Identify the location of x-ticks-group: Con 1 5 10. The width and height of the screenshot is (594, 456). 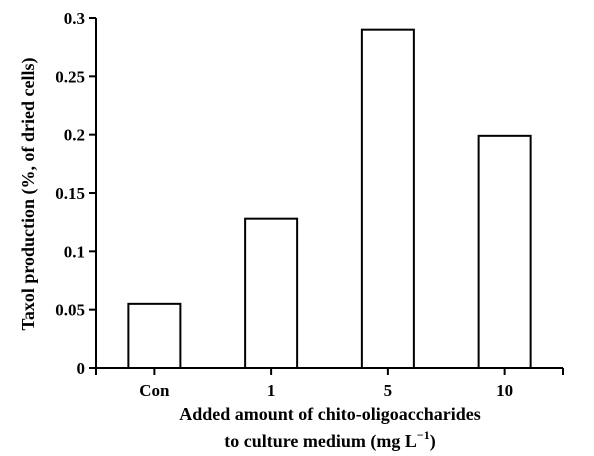
(329, 384).